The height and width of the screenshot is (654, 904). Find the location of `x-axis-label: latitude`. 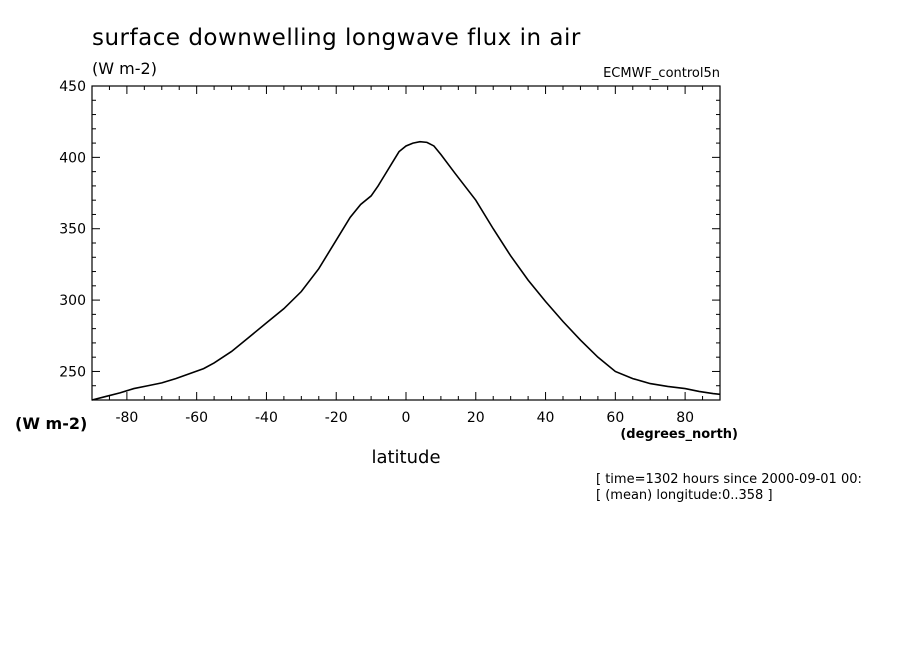

x-axis-label: latitude is located at coordinates (405, 457).